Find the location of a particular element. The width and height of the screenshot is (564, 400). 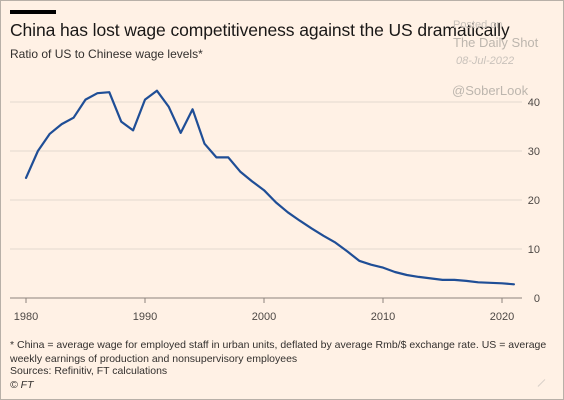

watermark-name: The Daily Shot is located at coordinates (496, 42).